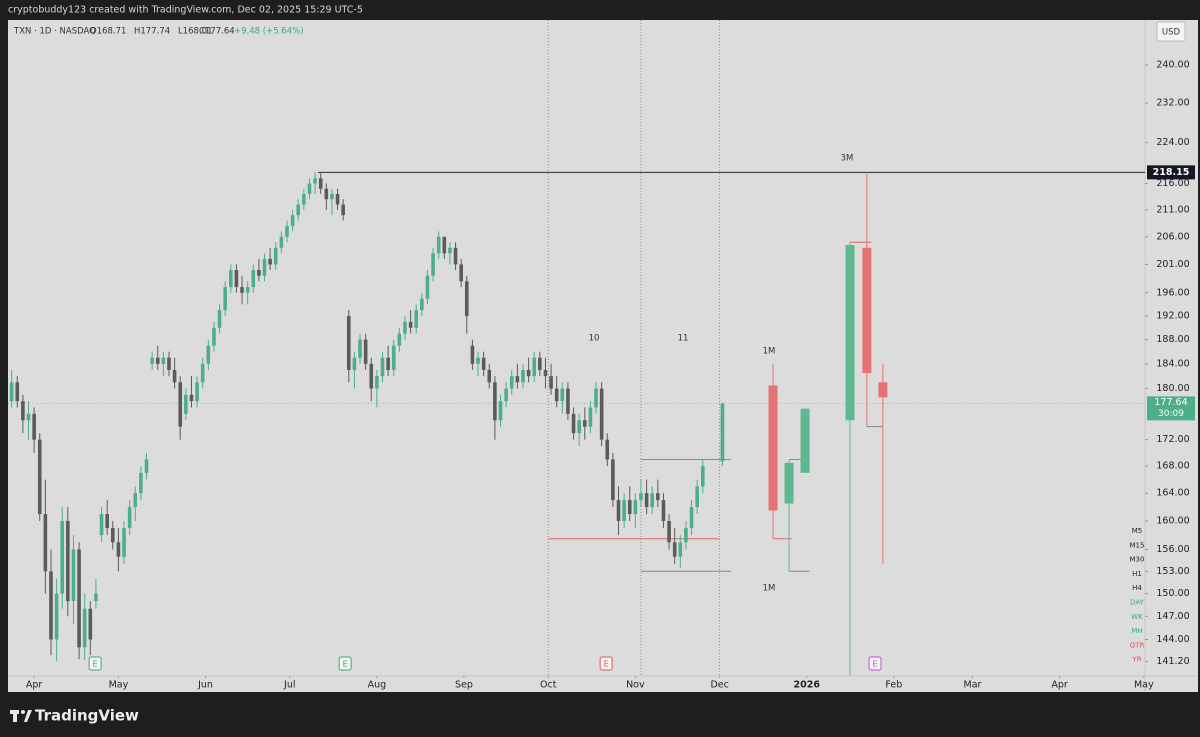  I want to click on y-tick-label: 141.20, so click(1172, 661).